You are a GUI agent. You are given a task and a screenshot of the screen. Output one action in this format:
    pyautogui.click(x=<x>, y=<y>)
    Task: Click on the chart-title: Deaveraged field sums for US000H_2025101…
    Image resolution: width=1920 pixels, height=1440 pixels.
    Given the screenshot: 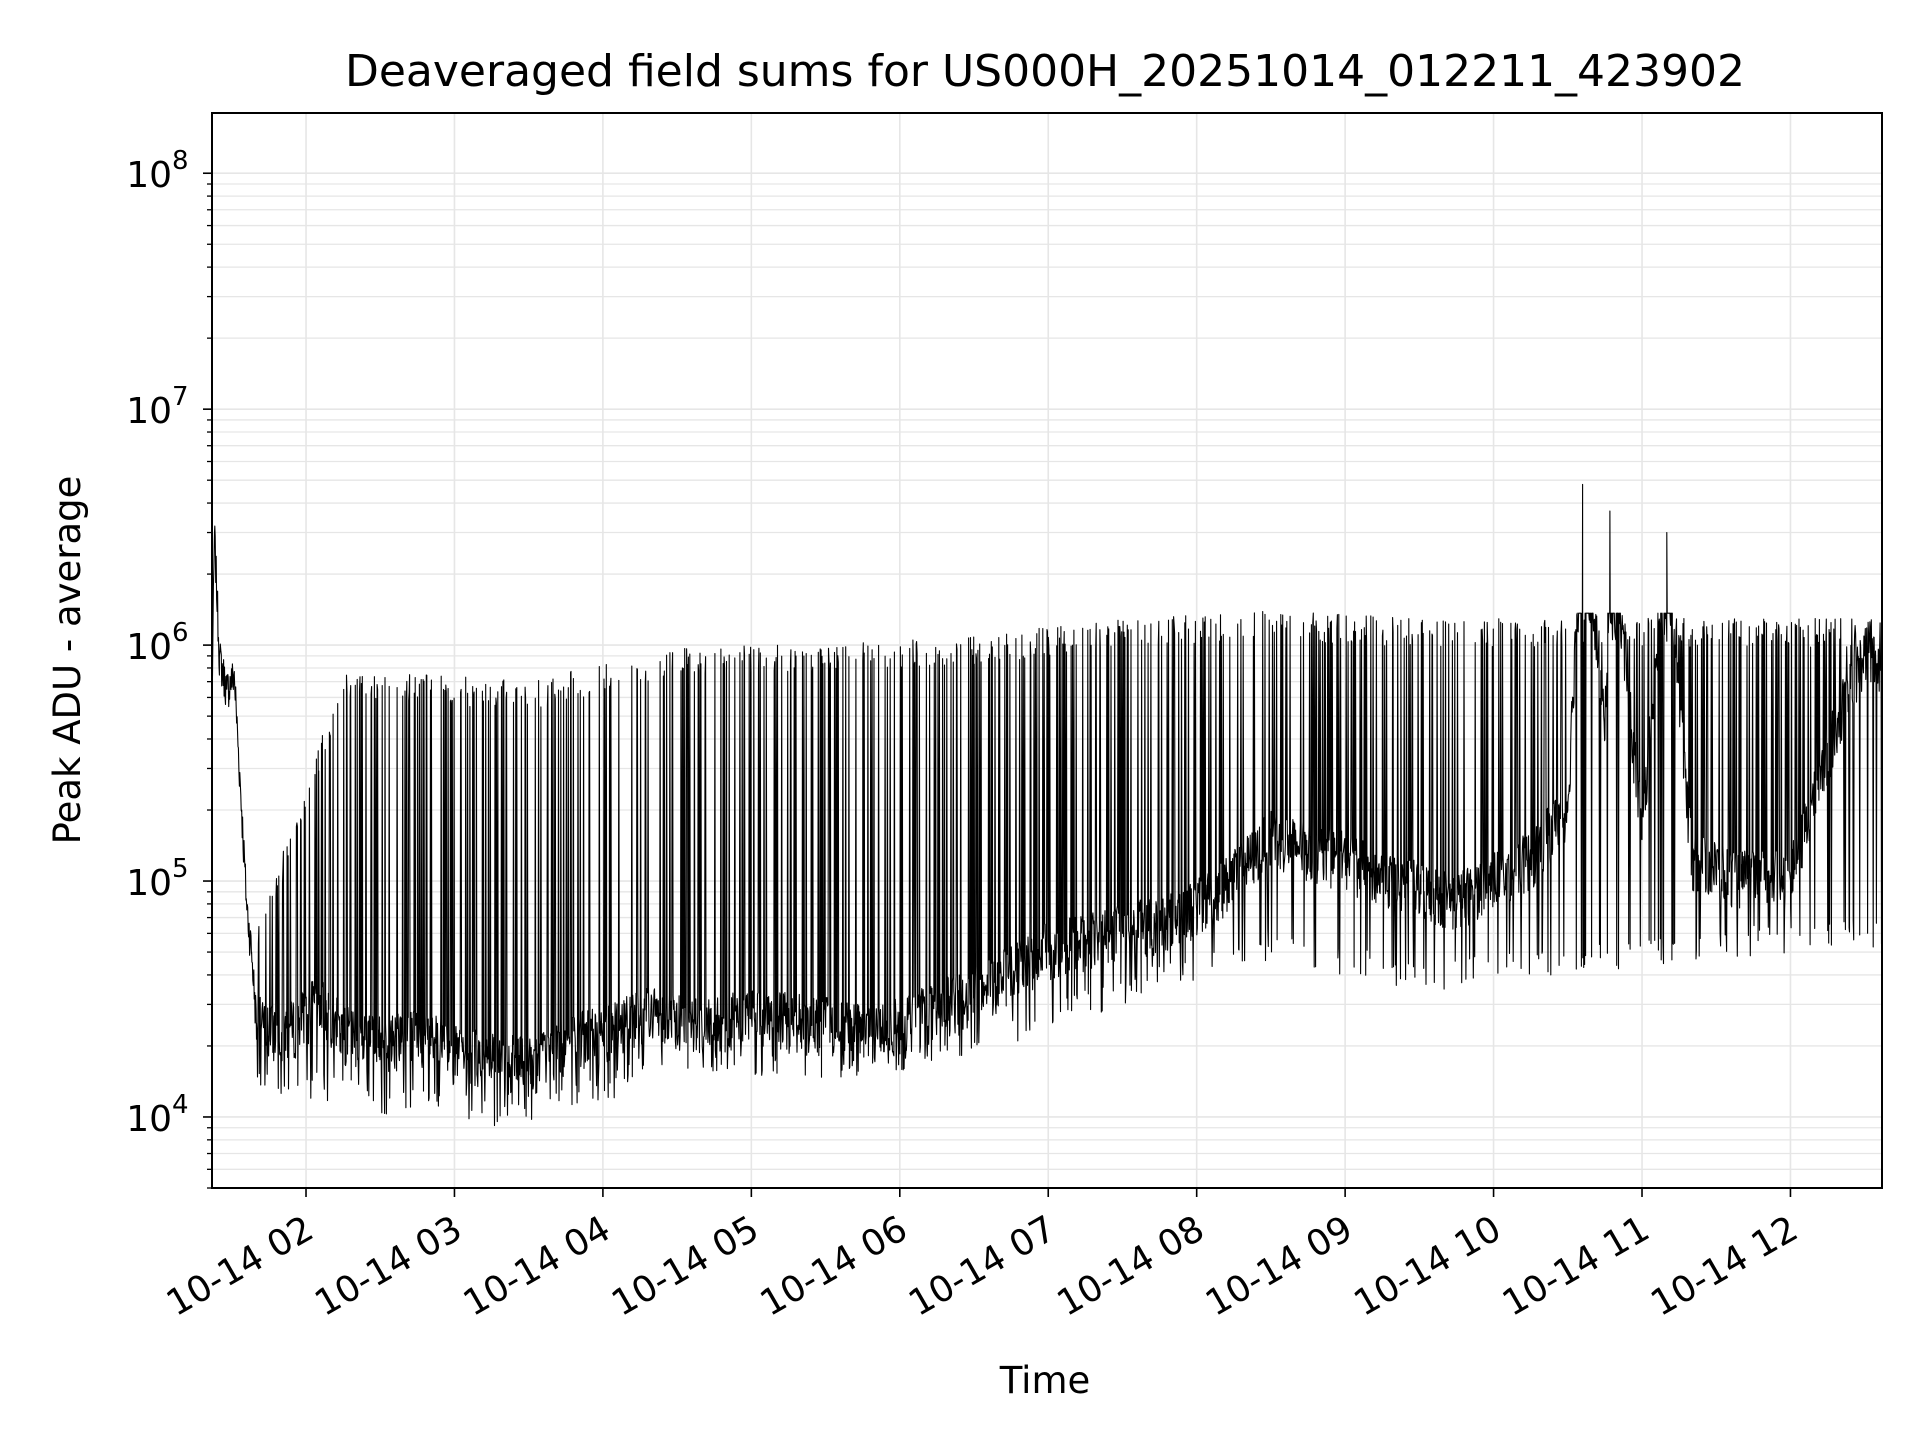 What is the action you would take?
    pyautogui.click(x=1045, y=71)
    